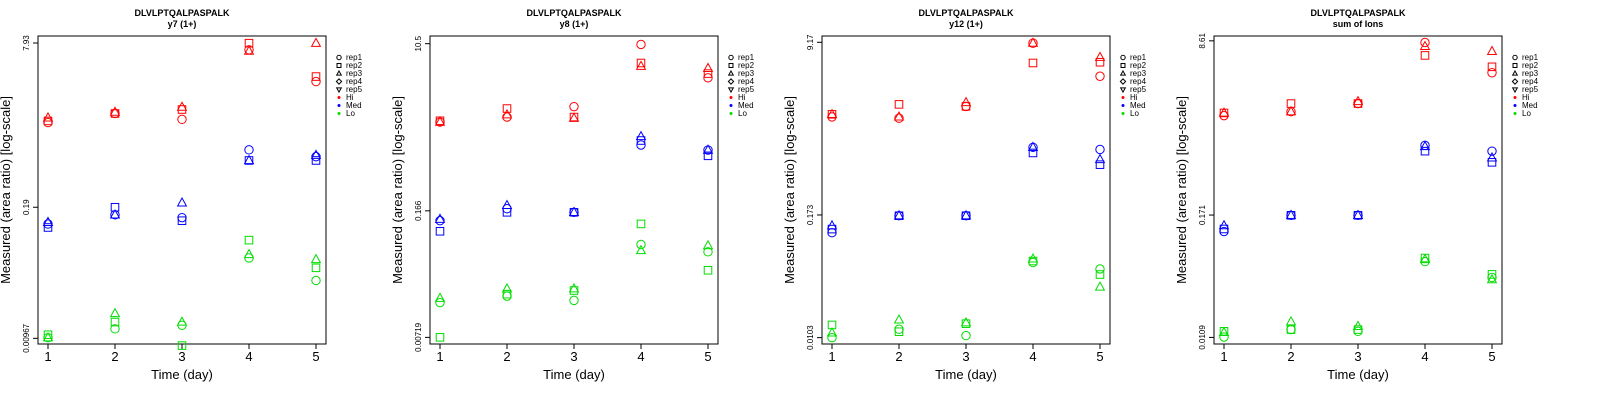  Describe the element at coordinates (339, 113) in the screenshot. I see `legend-swatch-Lo` at that location.